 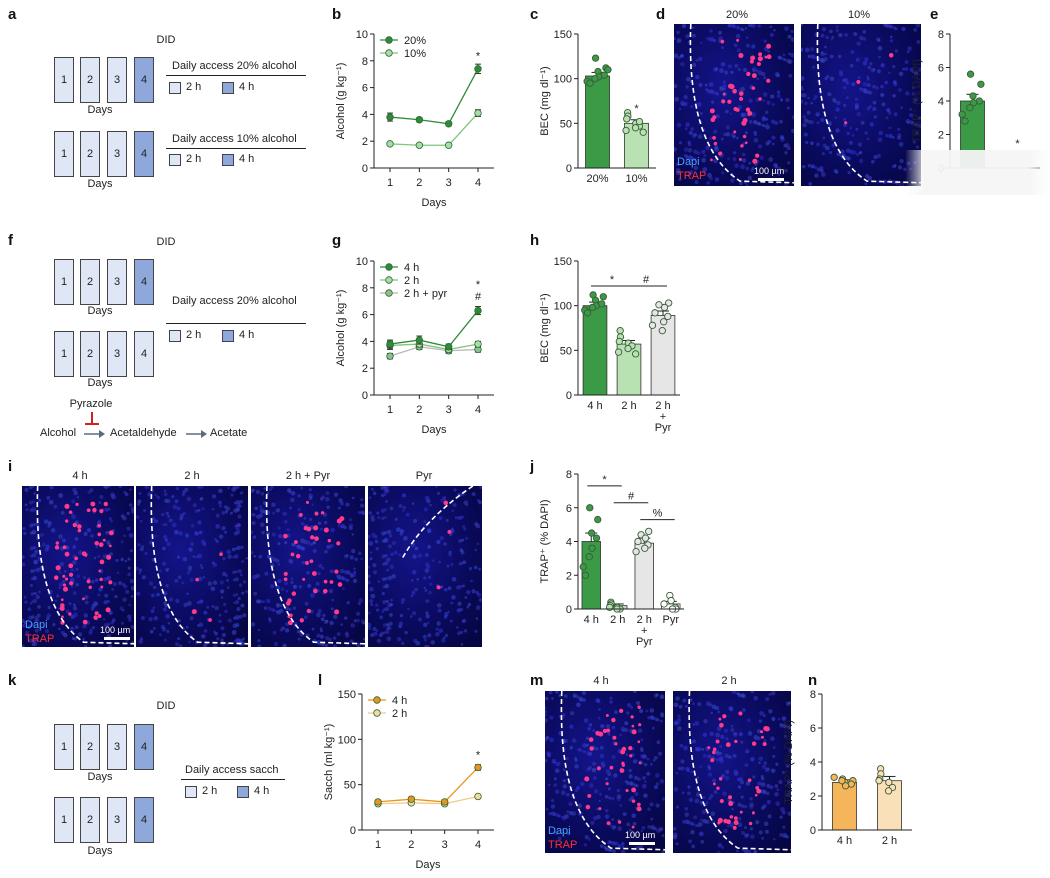 I want to click on scale-bar, so click(x=771, y=179).